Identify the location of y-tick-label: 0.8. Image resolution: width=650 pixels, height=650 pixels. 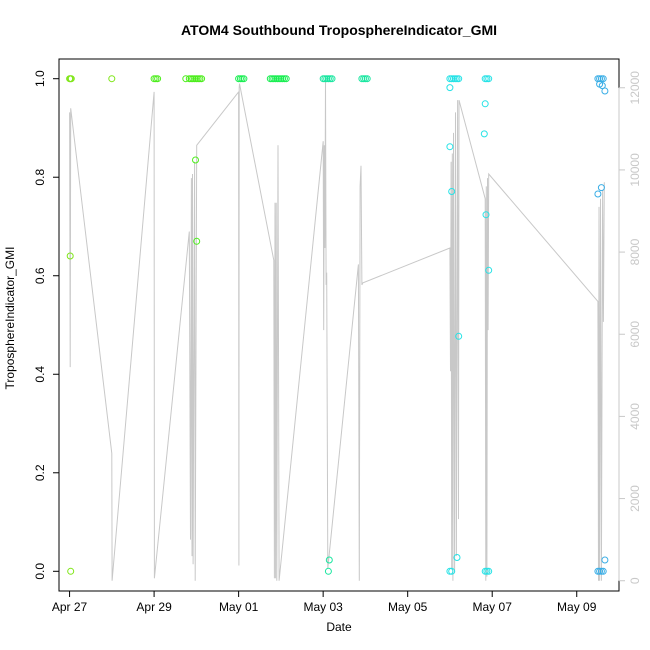
(40, 177).